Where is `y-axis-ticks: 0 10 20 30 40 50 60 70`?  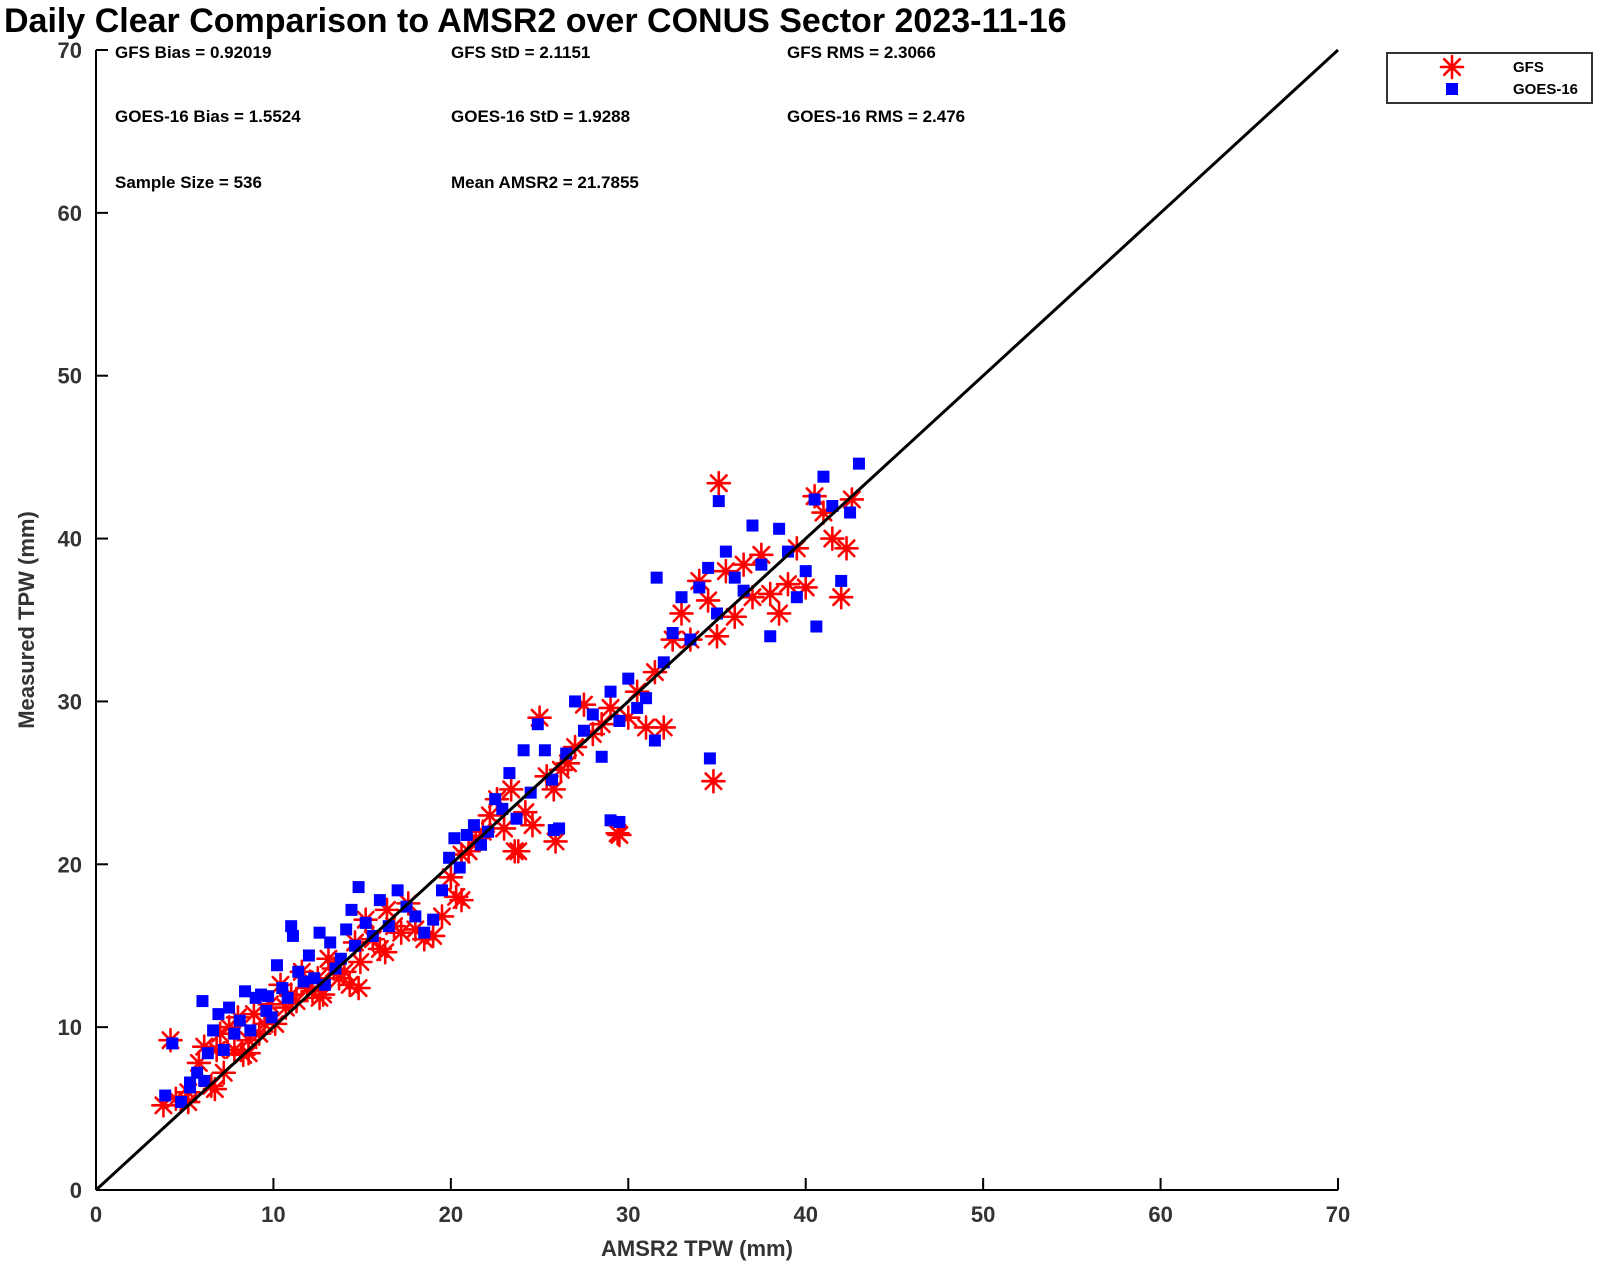
y-axis-ticks: 0 10 20 30 40 50 60 70 is located at coordinates (83, 620).